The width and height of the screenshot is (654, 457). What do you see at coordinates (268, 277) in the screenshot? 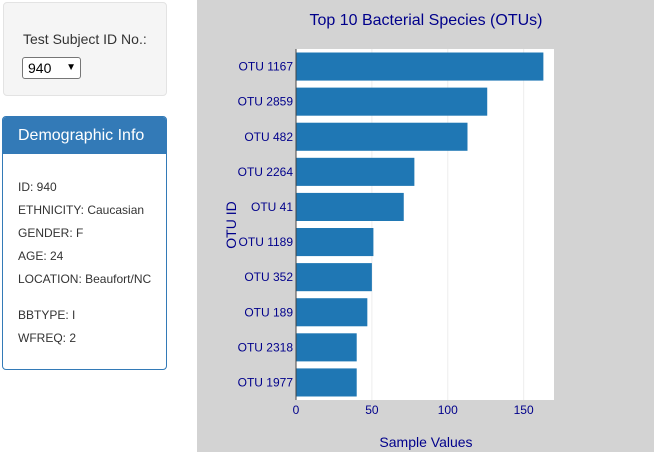
I see `y-tick-label: OTU 352` at bounding box center [268, 277].